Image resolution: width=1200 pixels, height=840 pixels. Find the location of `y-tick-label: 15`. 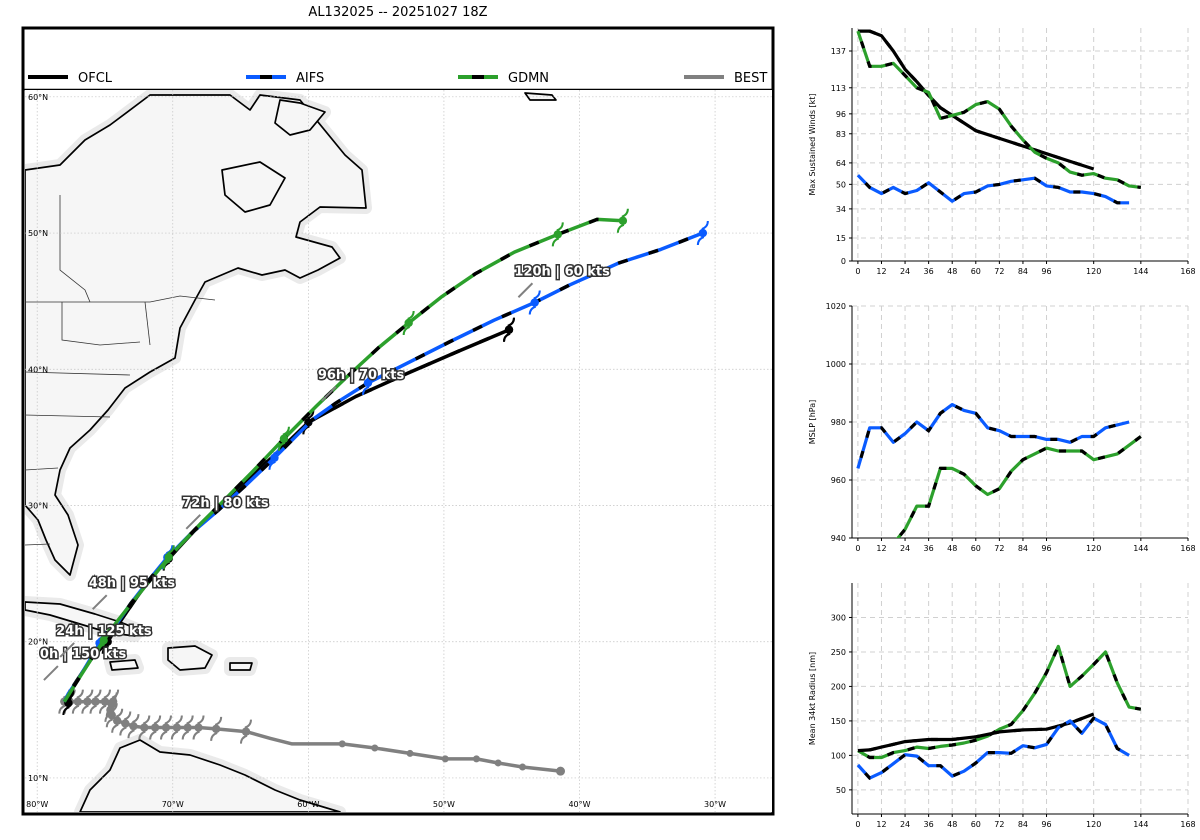

y-tick-label: 15 is located at coordinates (841, 238).